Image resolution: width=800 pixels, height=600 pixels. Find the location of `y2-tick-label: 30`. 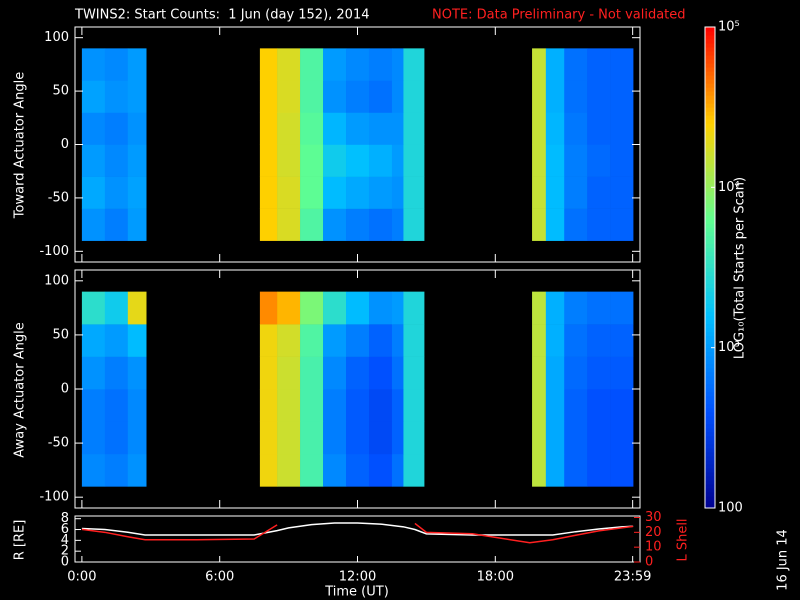

y2-tick-label: 30 is located at coordinates (653, 517).